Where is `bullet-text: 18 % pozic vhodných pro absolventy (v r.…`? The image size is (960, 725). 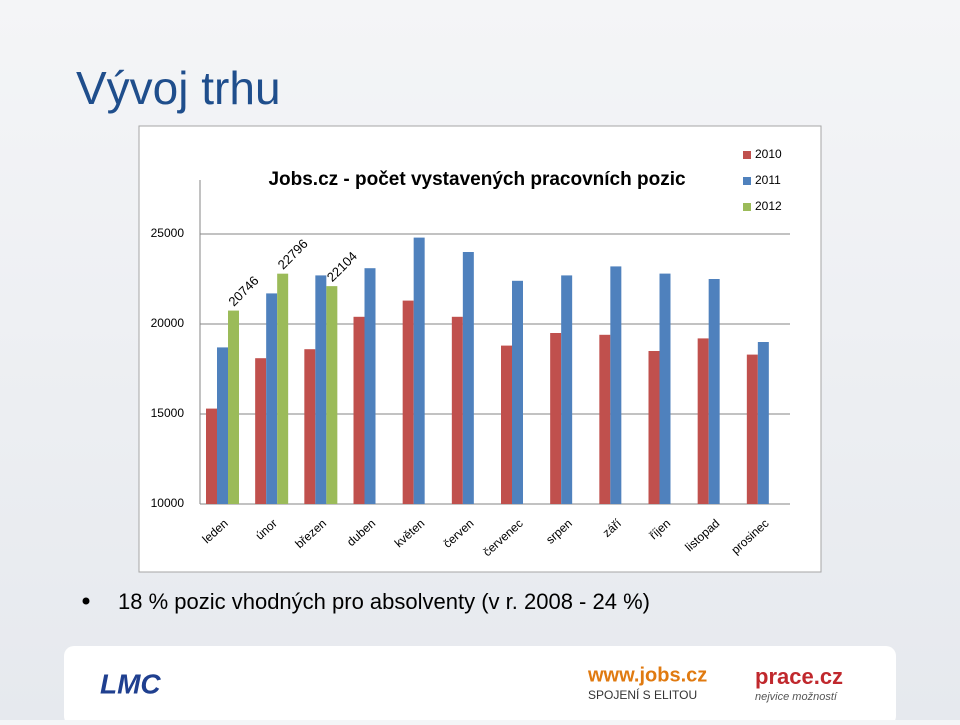 bullet-text: 18 % pozic vhodných pro absolventy (v r.… is located at coordinates (384, 601).